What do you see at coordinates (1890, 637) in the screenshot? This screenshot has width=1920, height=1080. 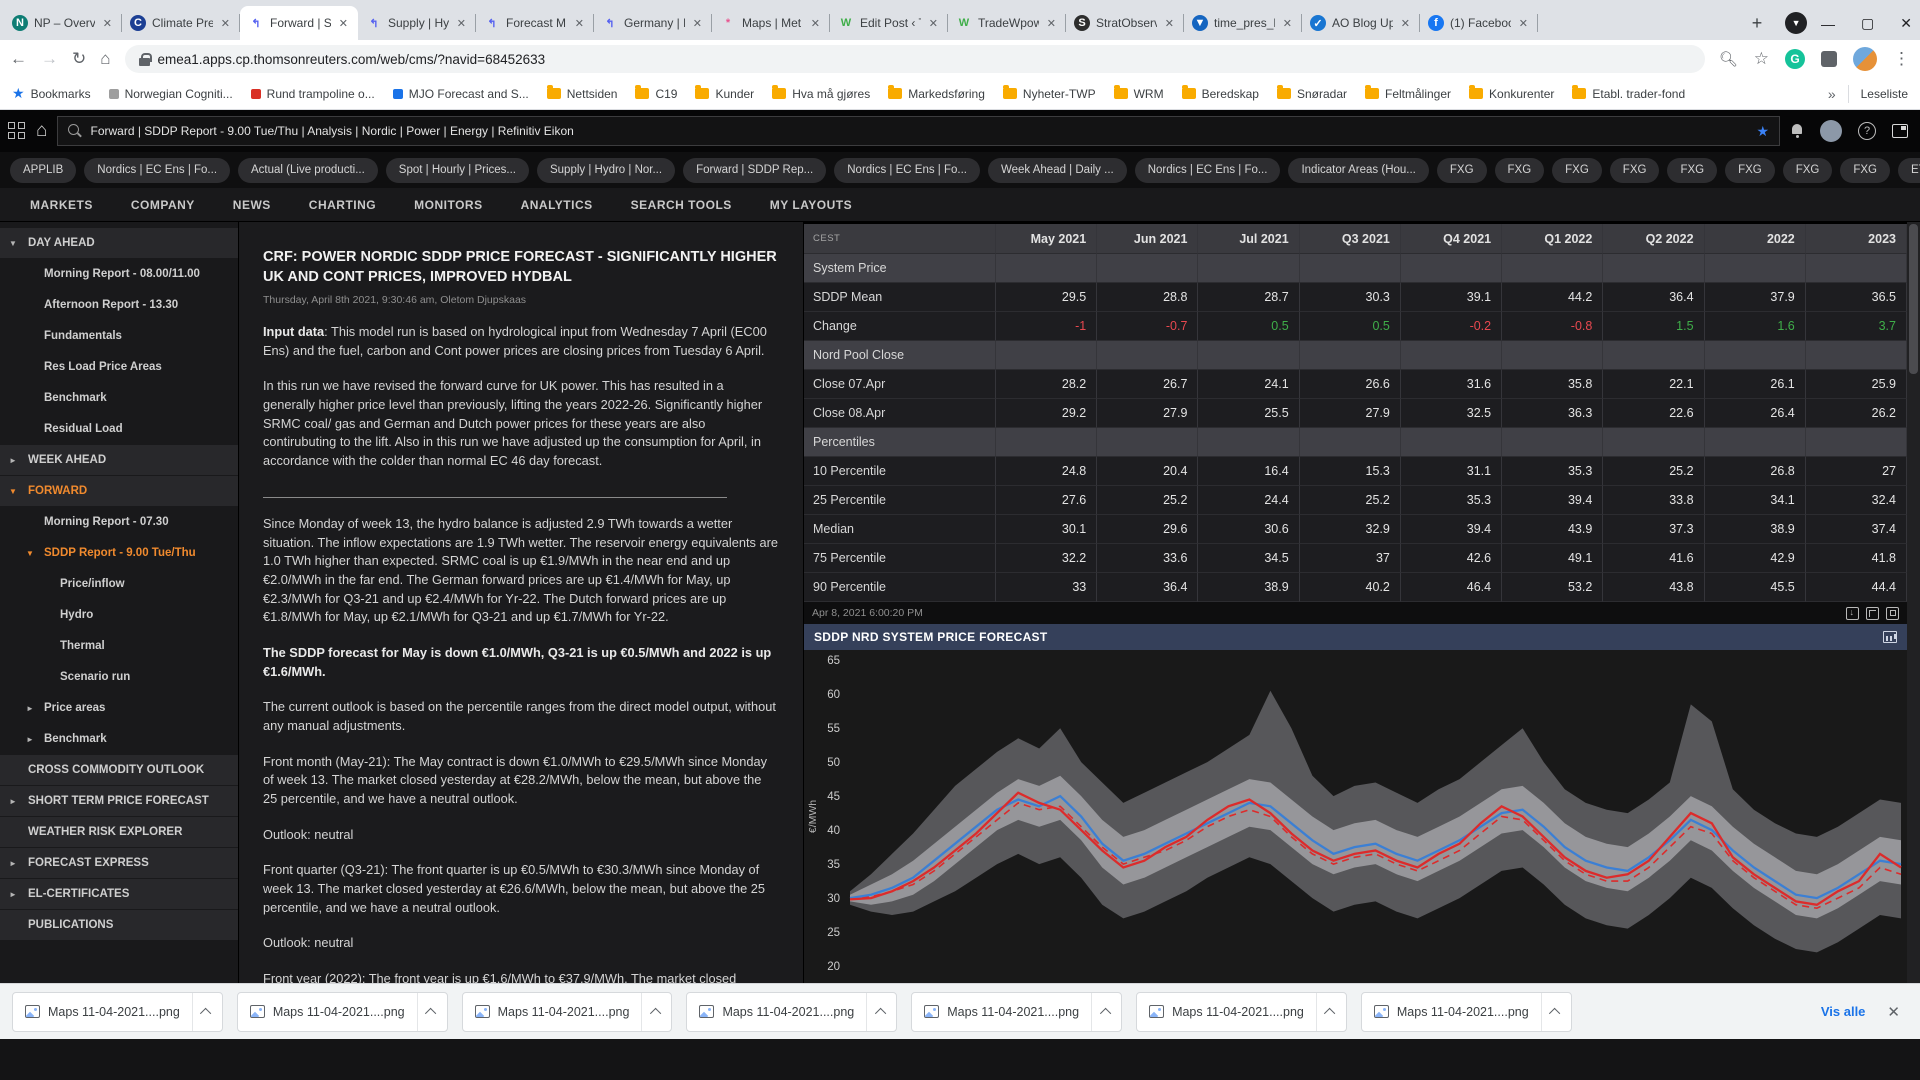 I see `chart-options-icon` at bounding box center [1890, 637].